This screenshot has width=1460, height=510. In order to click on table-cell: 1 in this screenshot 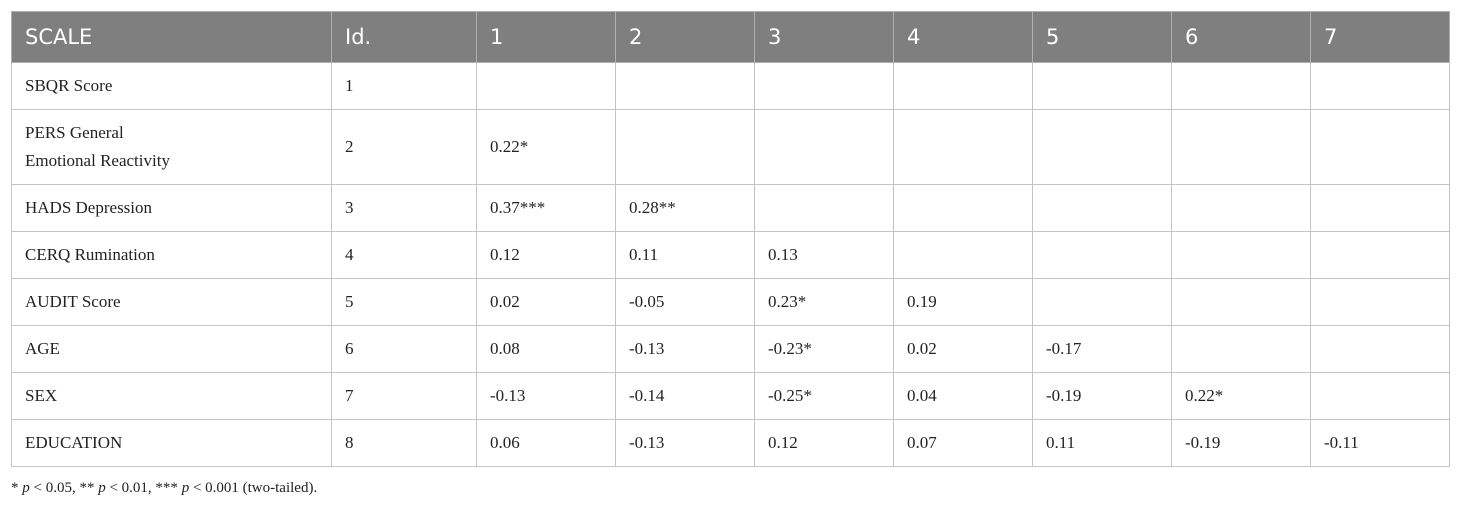, I will do `click(404, 86)`.